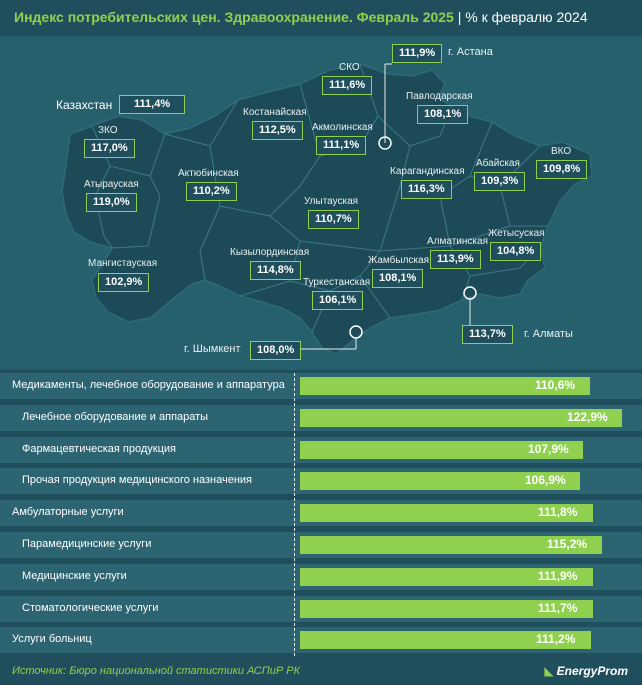 The width and height of the screenshot is (642, 685). I want to click on bar-category-label: Услуги больниц, so click(52, 639).